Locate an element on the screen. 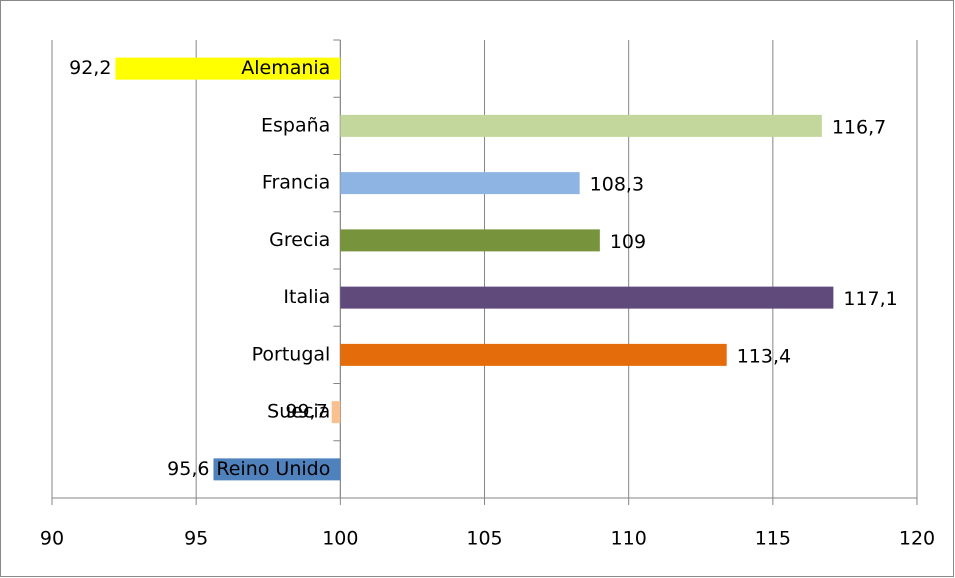 Image resolution: width=955 pixels, height=578 pixels. x-tick-label: 105 is located at coordinates (484, 539).